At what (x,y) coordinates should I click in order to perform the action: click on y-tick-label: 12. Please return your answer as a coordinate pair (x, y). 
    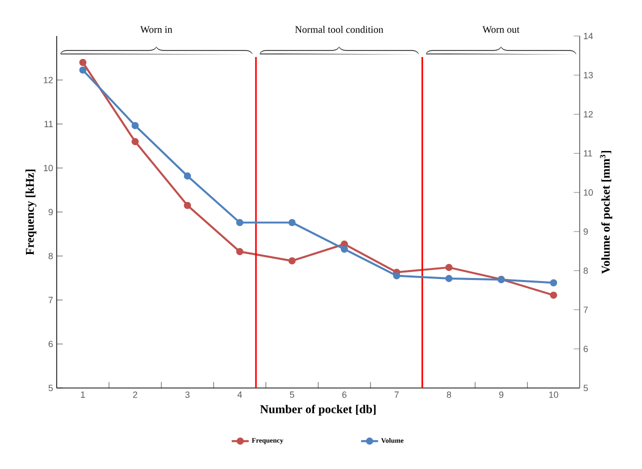
    Looking at the image, I should click on (48, 80).